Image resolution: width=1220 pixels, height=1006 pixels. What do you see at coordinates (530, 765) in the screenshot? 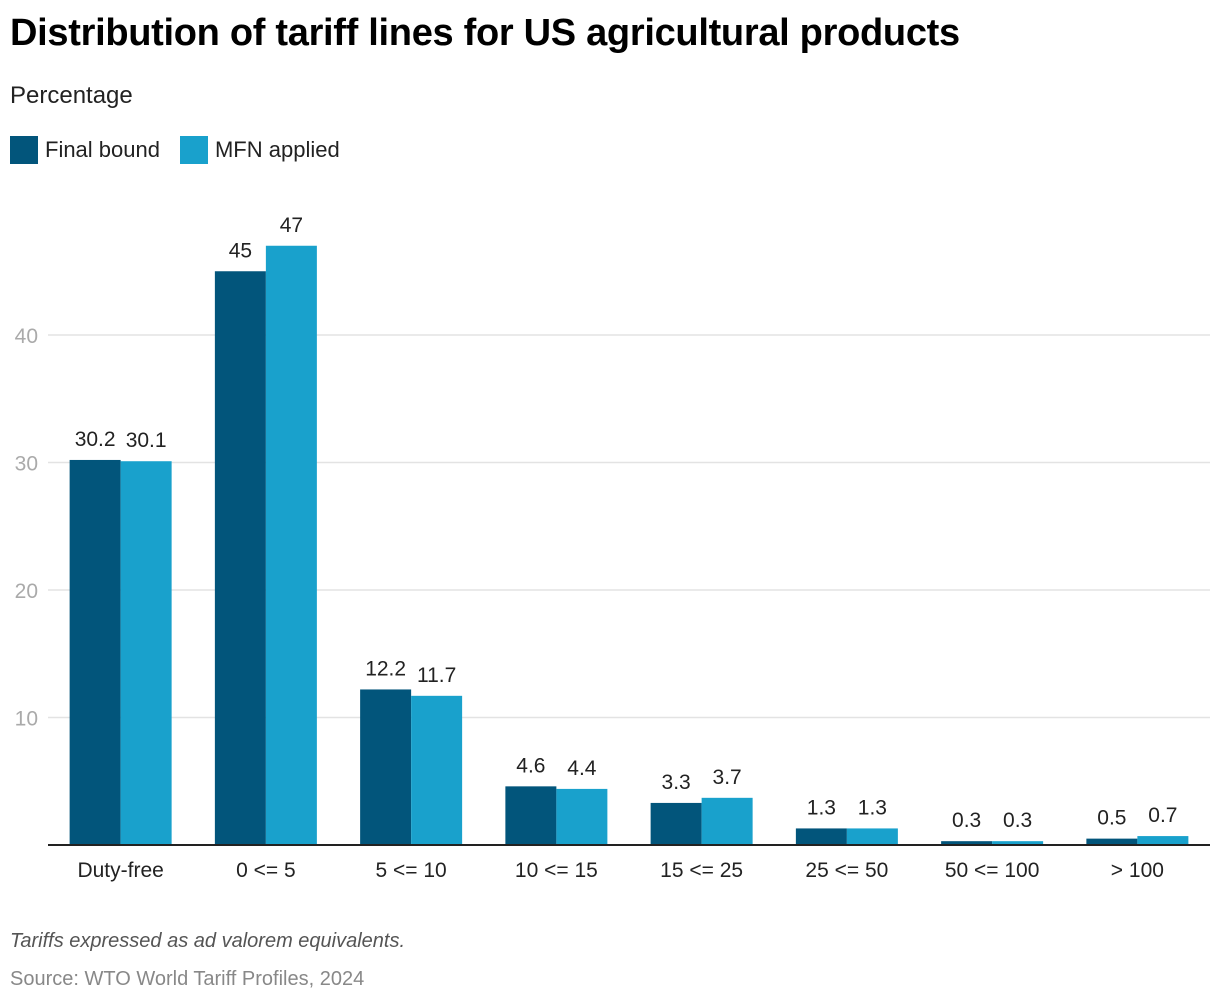
I see `data-label: 4.6` at bounding box center [530, 765].